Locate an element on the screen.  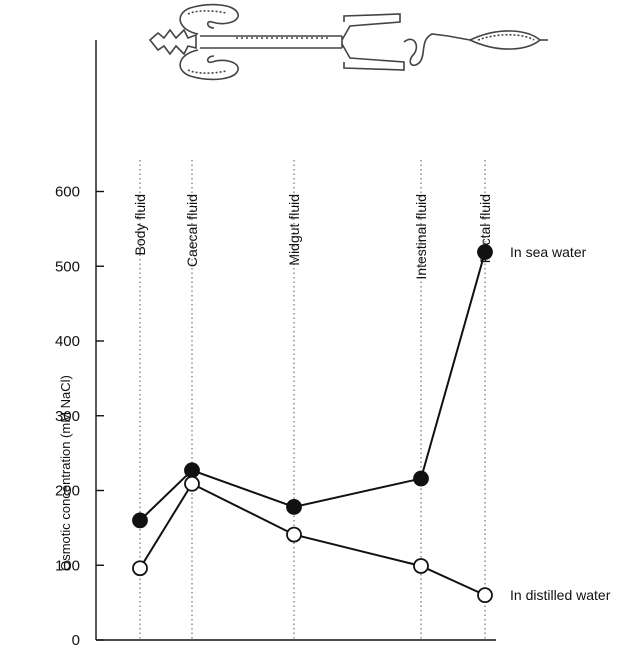
series-distilled-water: In distilled water is located at coordinates (371, 539).